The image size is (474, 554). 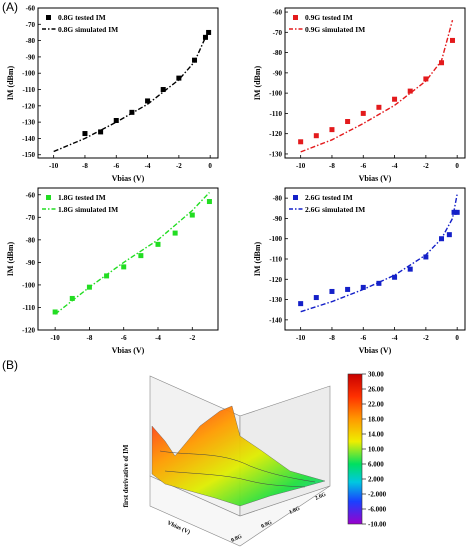 I want to click on colorbar-tick-label: 14.00, so click(x=376, y=435).